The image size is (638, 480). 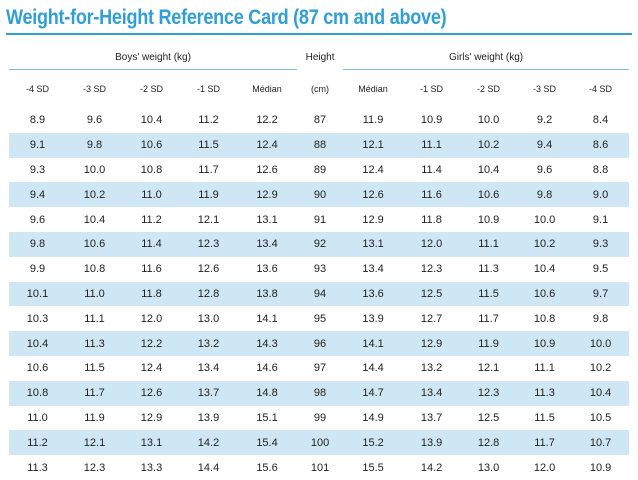 I want to click on weight-cell: 8.9, so click(x=37, y=120).